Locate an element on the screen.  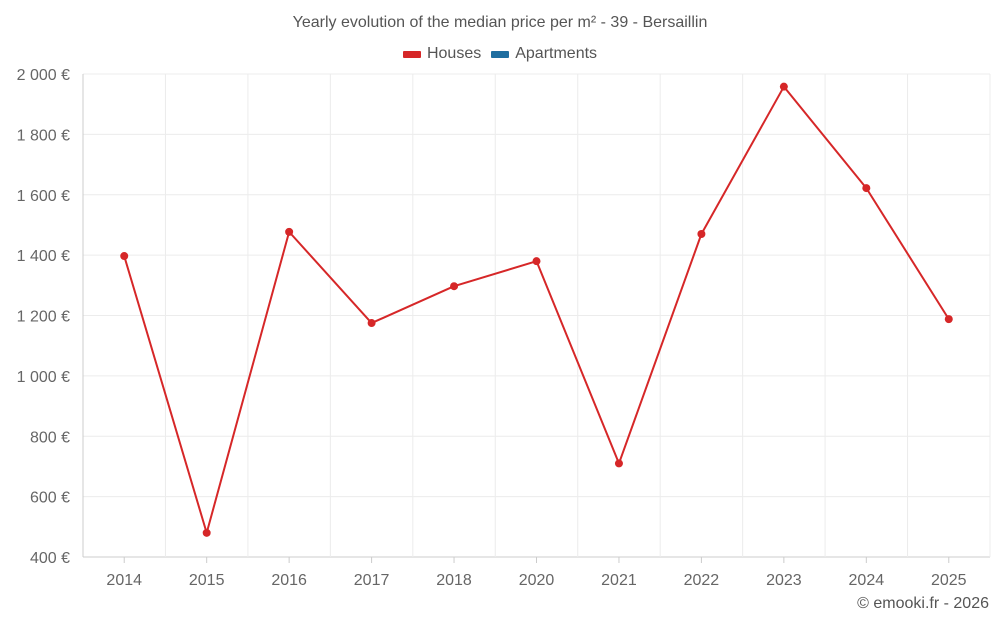
legend-swatch-apartments is located at coordinates (500, 54).